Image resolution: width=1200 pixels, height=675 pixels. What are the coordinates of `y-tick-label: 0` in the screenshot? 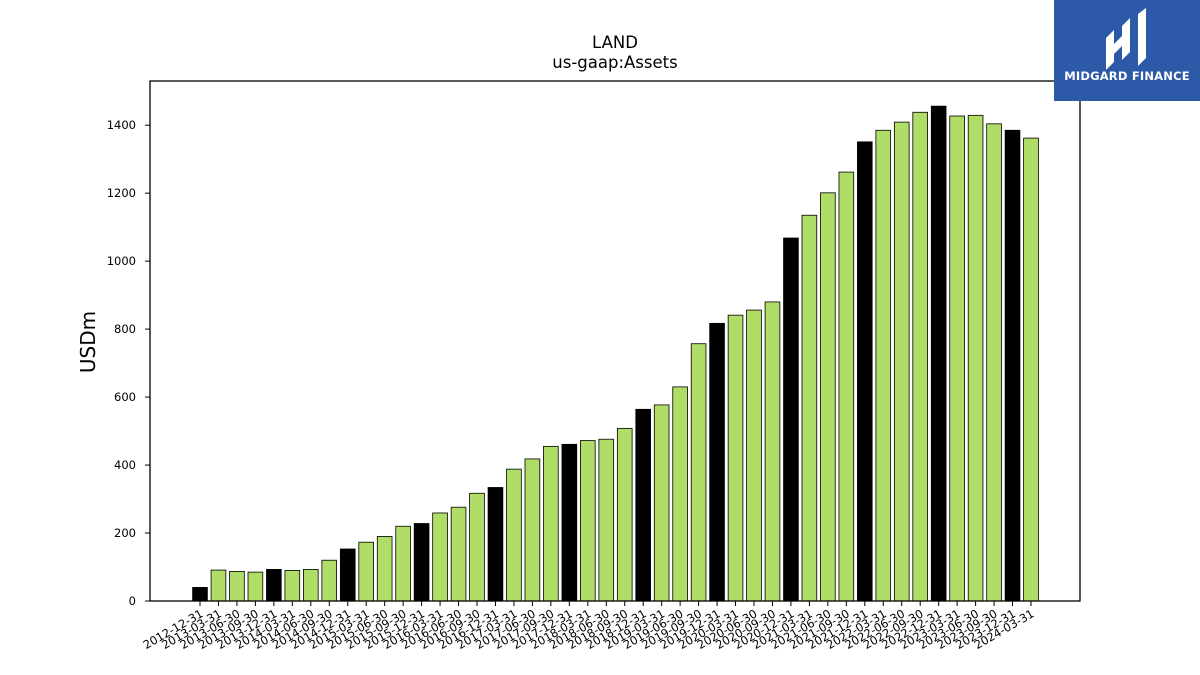 It's located at (132, 601).